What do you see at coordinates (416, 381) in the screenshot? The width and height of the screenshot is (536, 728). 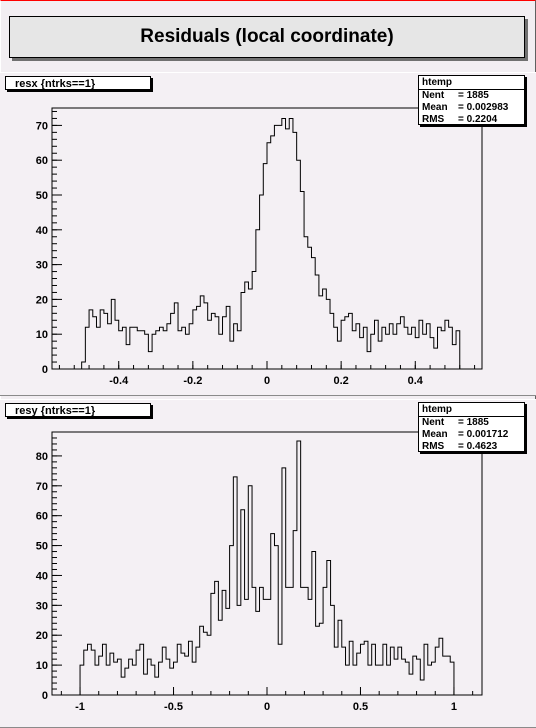 I see `x-tick-label: 0.4` at bounding box center [416, 381].